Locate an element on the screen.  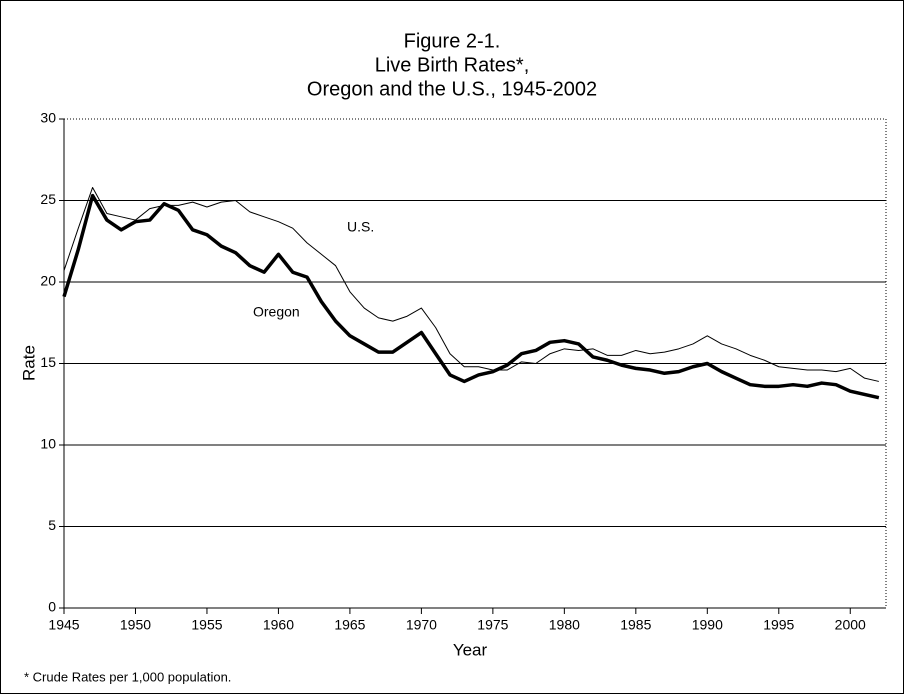
y-tick-label: 5 is located at coordinates (52, 525).